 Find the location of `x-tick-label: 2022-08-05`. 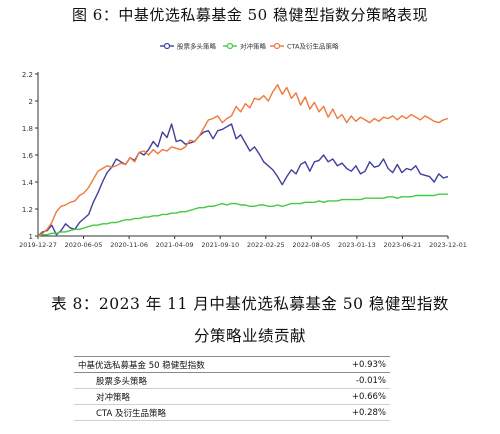

x-tick-label: 2022-08-05 is located at coordinates (311, 245).